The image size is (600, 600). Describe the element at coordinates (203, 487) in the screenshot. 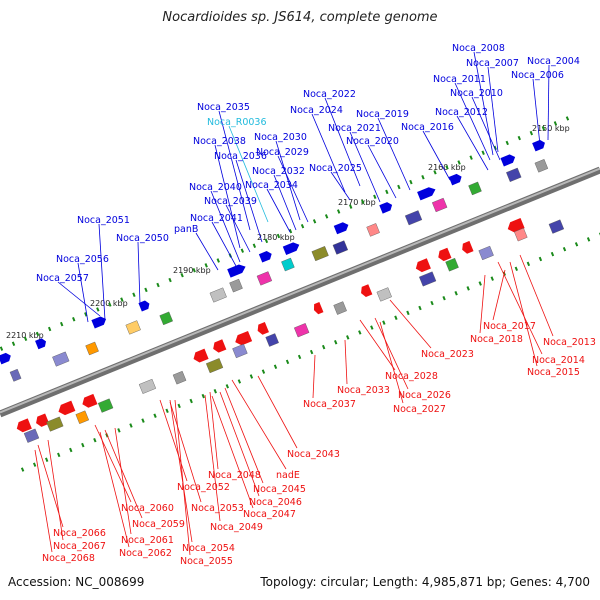

I see `reverse-gene-label: Noca_2052` at that location.